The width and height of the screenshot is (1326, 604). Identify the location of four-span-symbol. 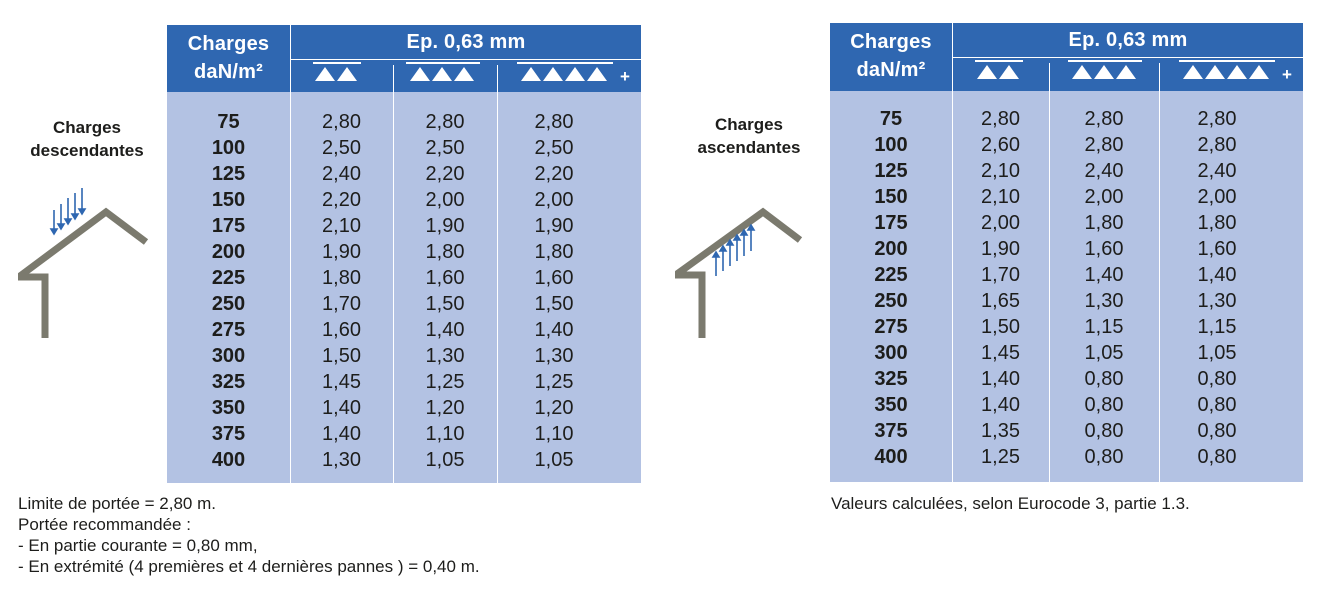
(565, 71).